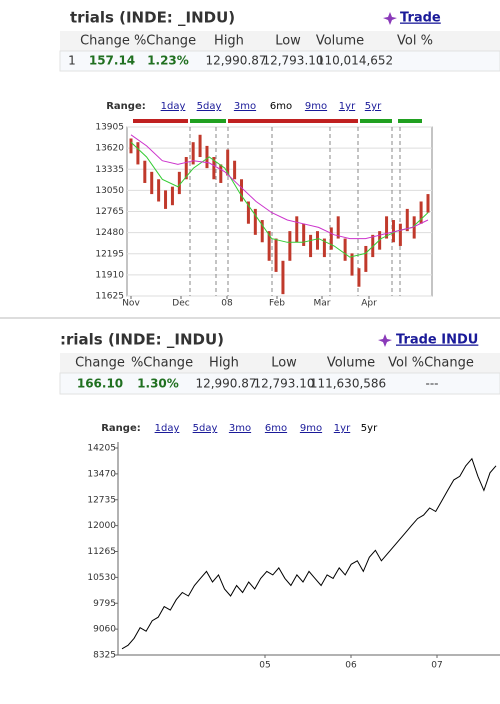 This screenshot has height=704, width=500. What do you see at coordinates (72, 61) in the screenshot?
I see `cell-value: 1` at bounding box center [72, 61].